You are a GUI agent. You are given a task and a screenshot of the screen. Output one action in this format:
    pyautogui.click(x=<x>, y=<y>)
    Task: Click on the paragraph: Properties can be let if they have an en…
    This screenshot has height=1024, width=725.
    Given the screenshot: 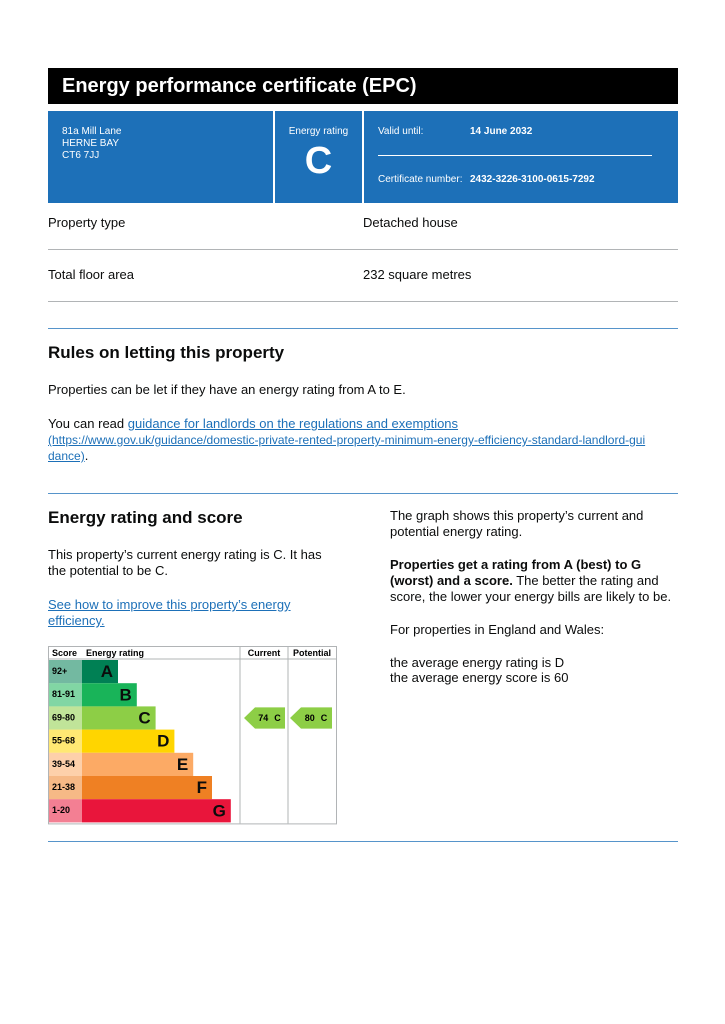 What is the action you would take?
    pyautogui.click(x=227, y=389)
    